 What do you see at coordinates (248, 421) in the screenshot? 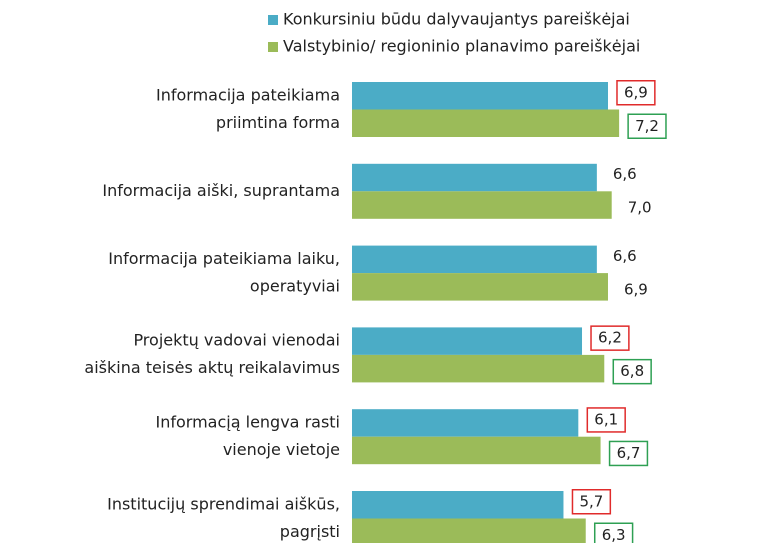
I see `category-label: Informacįą lengva rasti` at bounding box center [248, 421].